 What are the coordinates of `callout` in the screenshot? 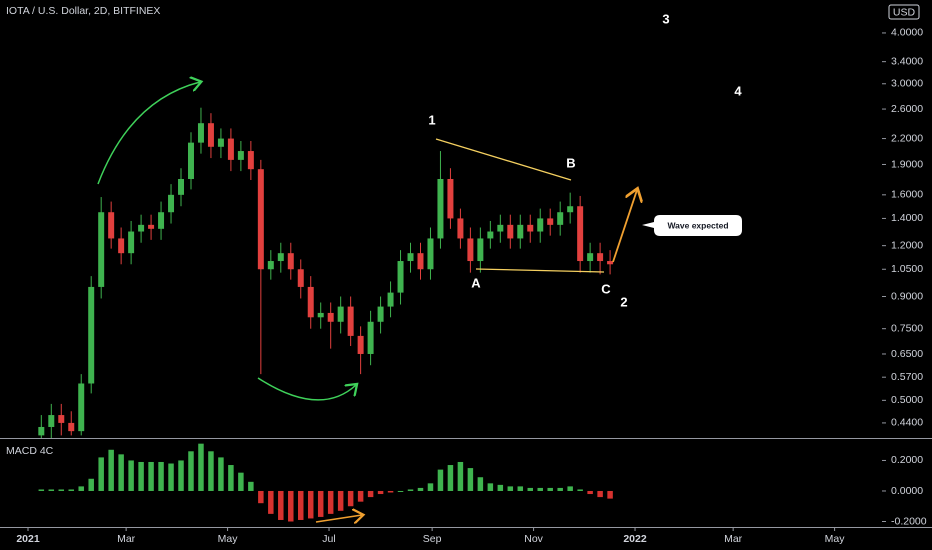 It's located at (692, 225).